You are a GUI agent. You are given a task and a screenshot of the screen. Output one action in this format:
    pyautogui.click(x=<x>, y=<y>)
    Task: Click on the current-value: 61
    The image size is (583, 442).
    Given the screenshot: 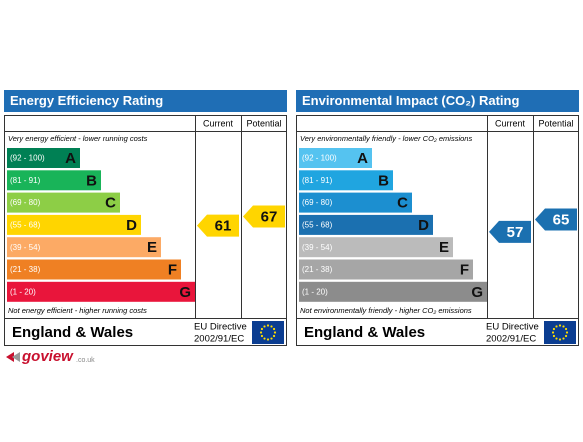 What is the action you would take?
    pyautogui.click(x=223, y=226)
    